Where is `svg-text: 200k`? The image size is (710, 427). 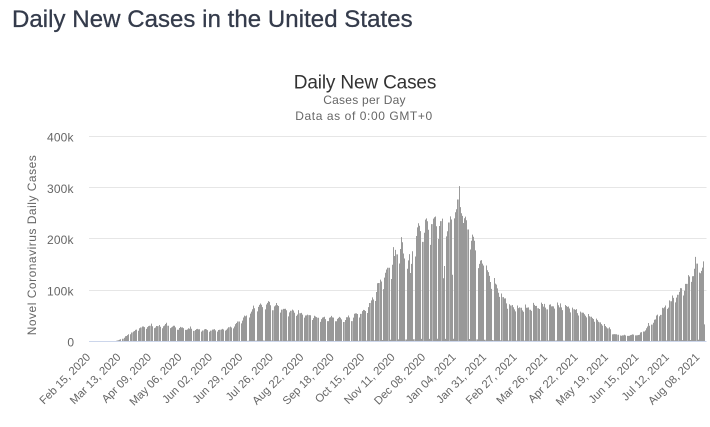 svg-text: 200k is located at coordinates (61, 240).